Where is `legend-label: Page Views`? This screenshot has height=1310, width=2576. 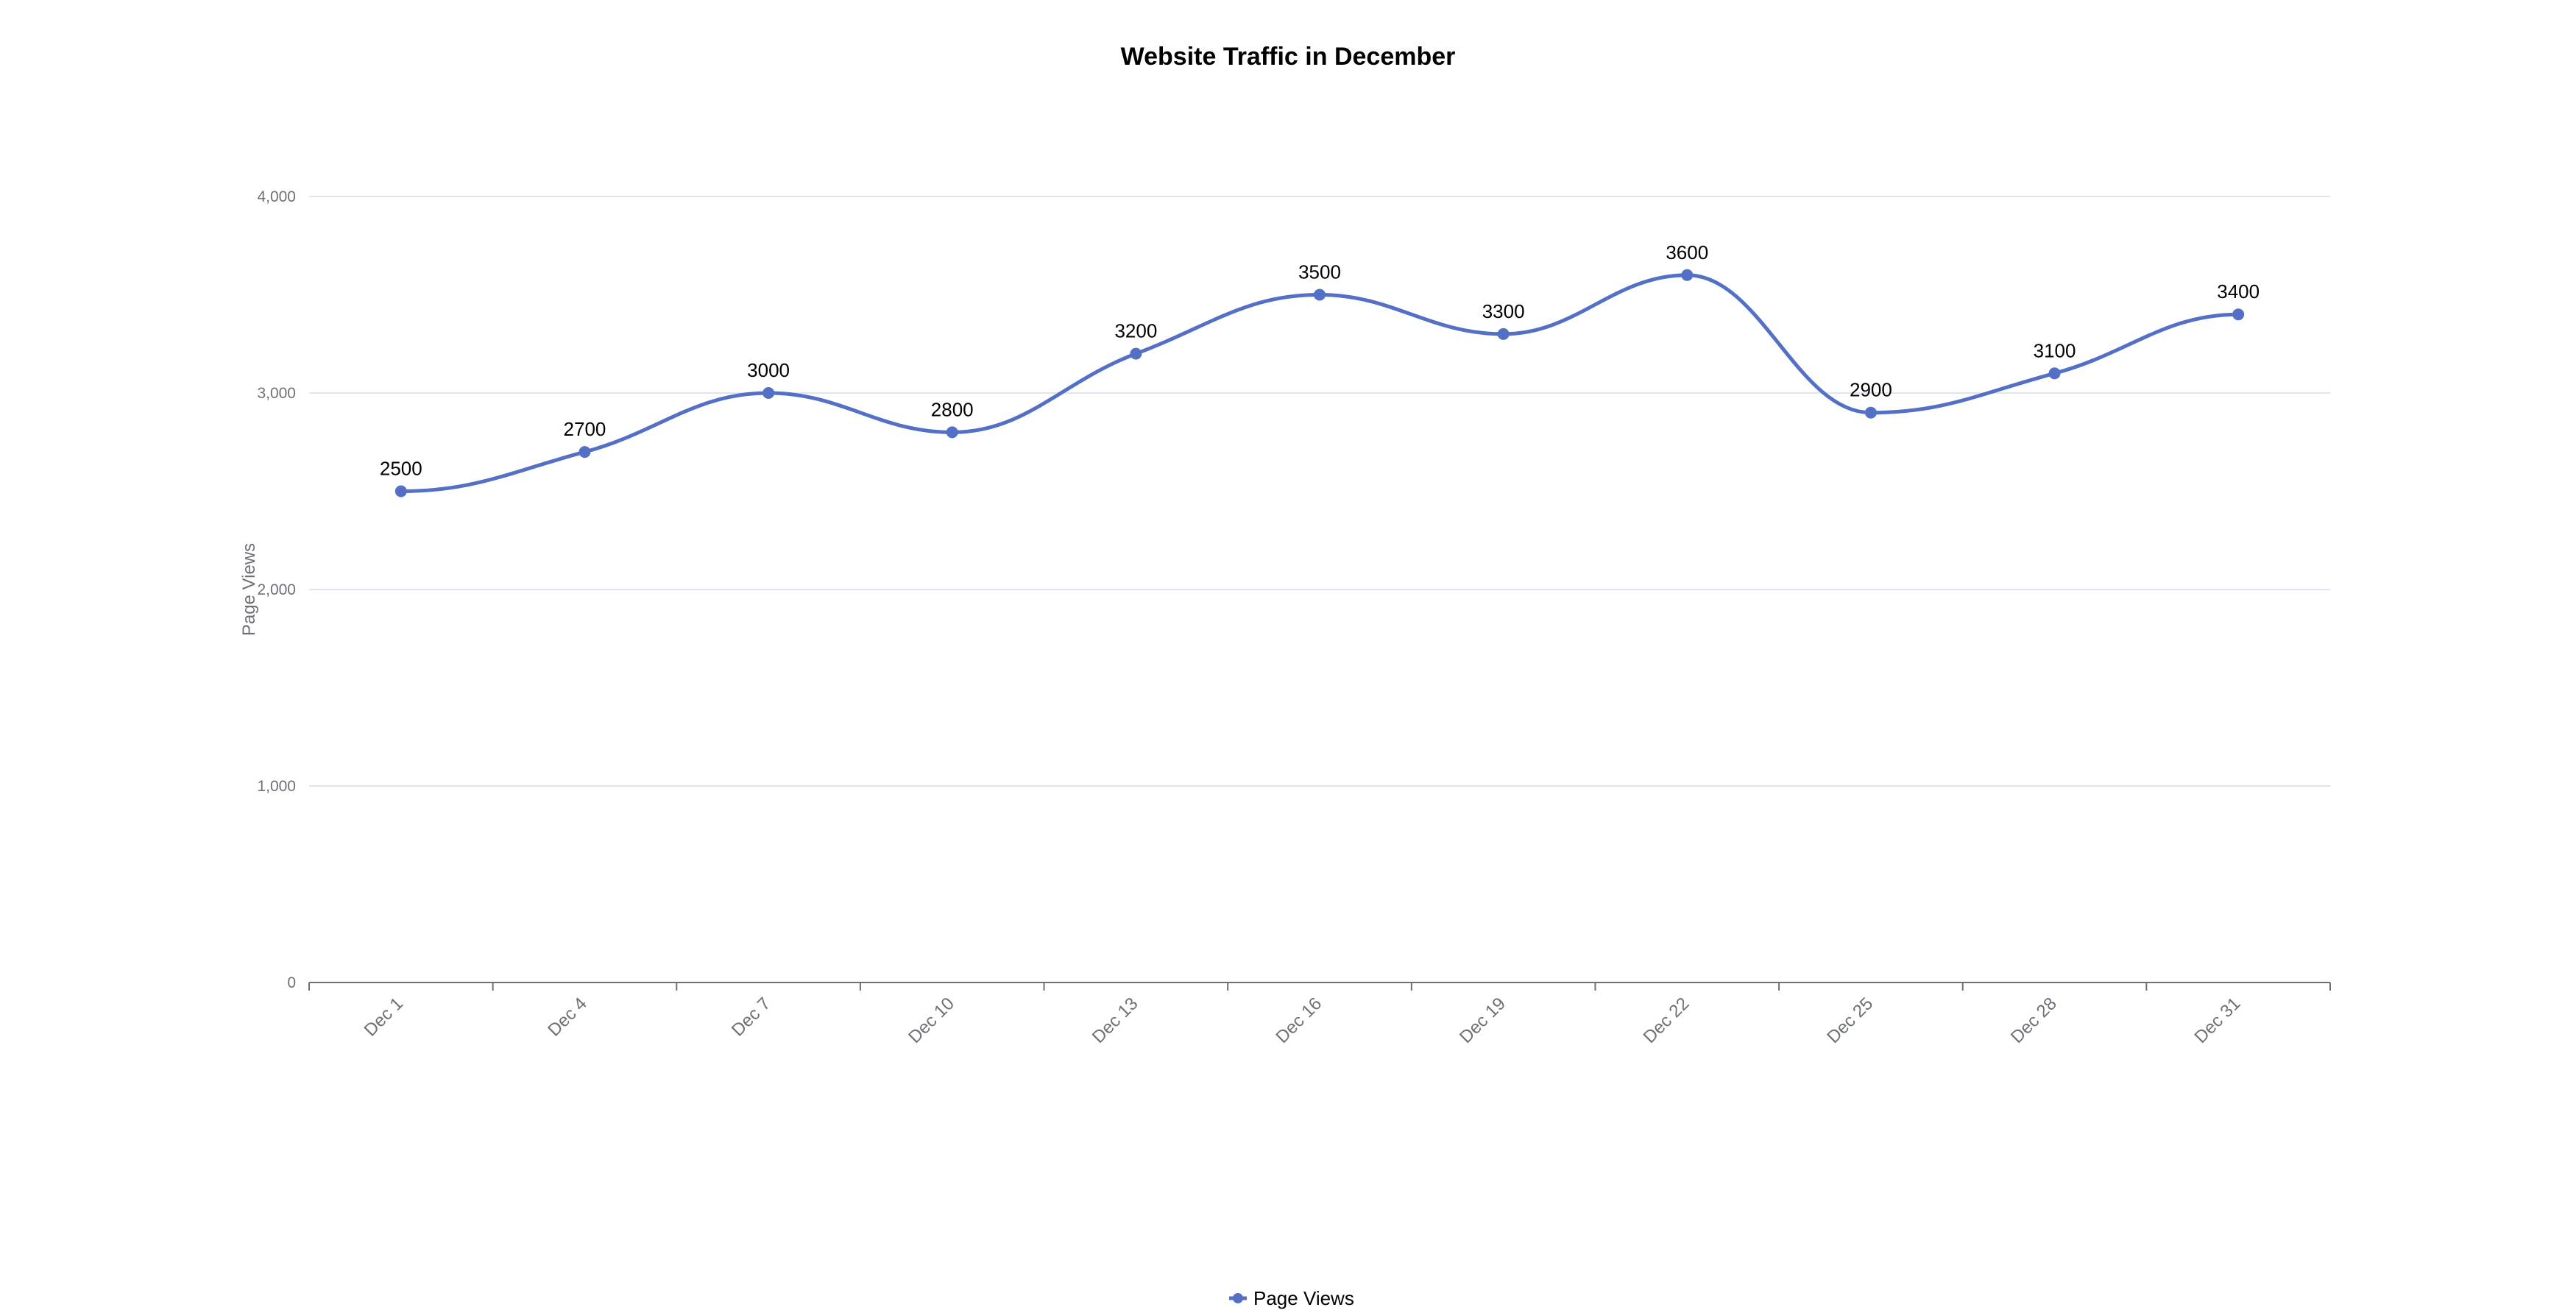 legend-label: Page Views is located at coordinates (1303, 1298).